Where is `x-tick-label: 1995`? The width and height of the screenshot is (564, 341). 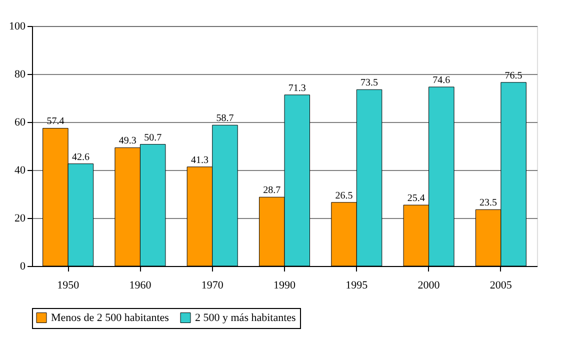 x-tick-label: 1995 is located at coordinates (357, 286).